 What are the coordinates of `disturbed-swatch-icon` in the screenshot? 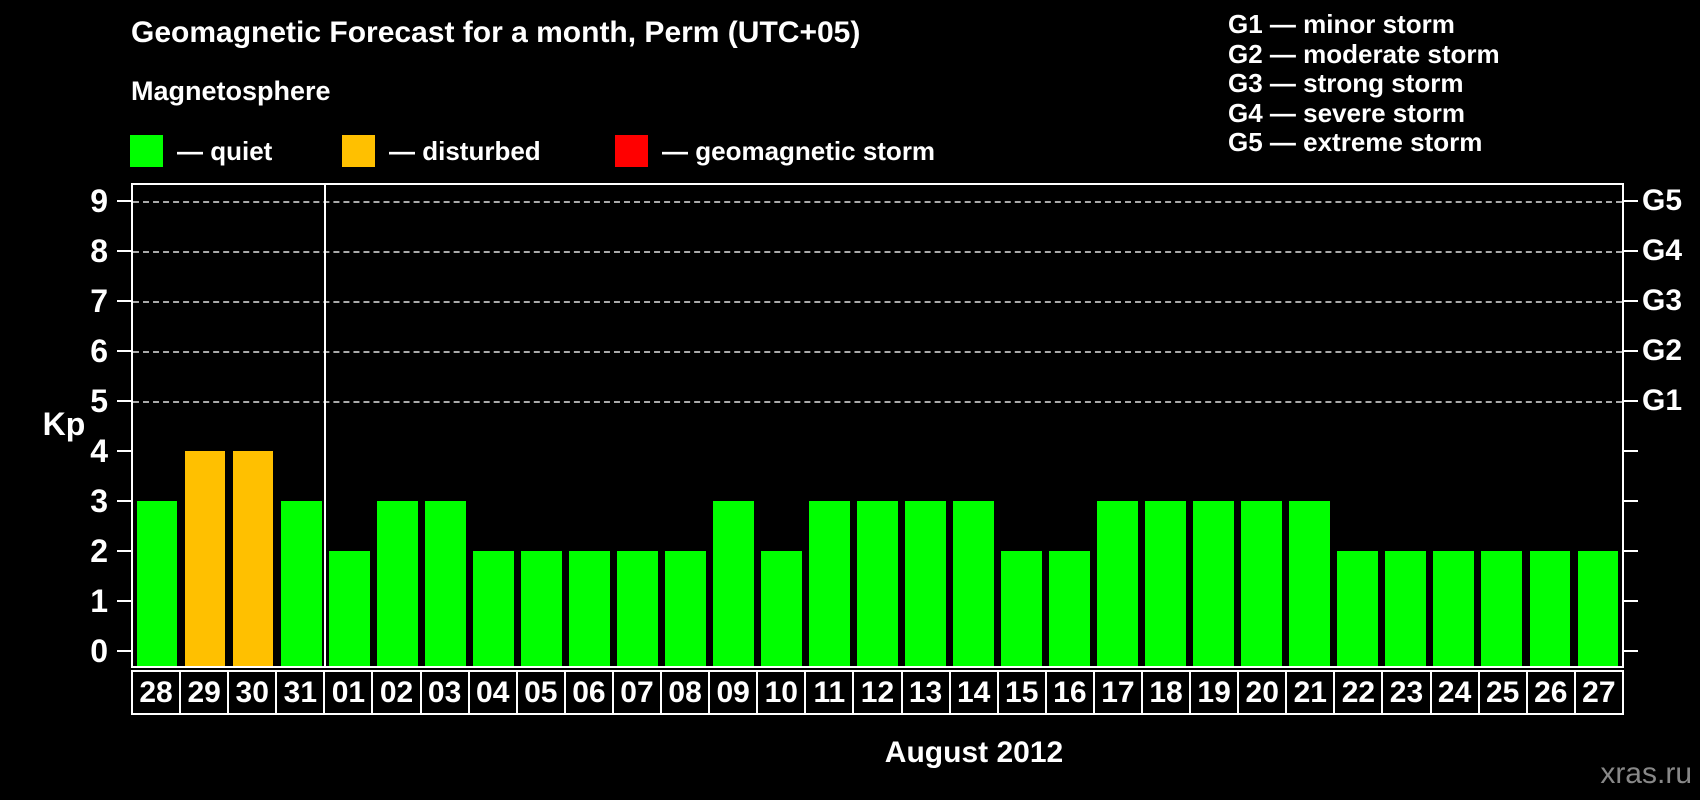 It's located at (358, 151).